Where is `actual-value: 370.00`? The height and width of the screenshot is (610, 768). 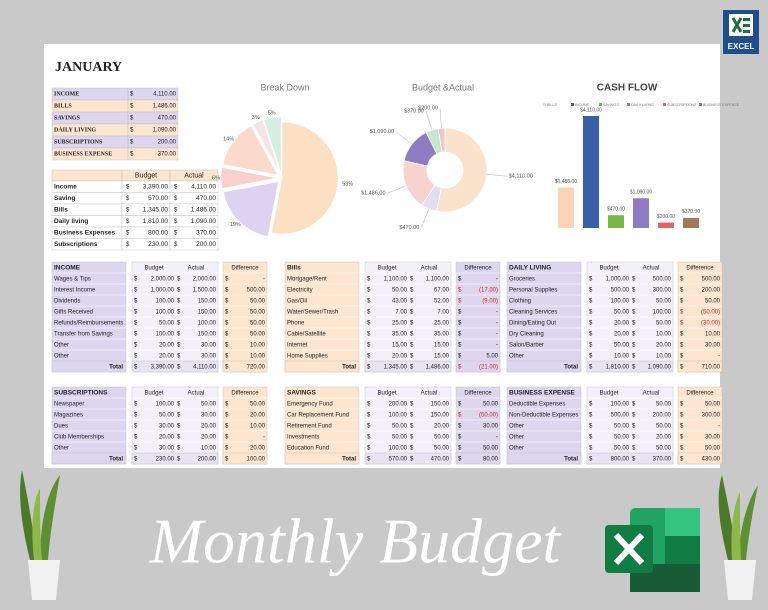
actual-value: 370.00 is located at coordinates (662, 460).